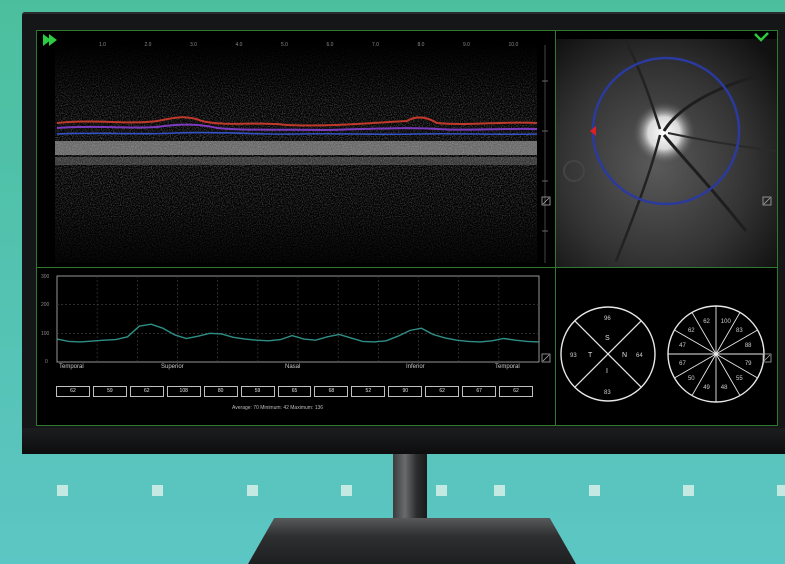  Describe the element at coordinates (593, 131) in the screenshot. I see `scan-start-marker` at that location.